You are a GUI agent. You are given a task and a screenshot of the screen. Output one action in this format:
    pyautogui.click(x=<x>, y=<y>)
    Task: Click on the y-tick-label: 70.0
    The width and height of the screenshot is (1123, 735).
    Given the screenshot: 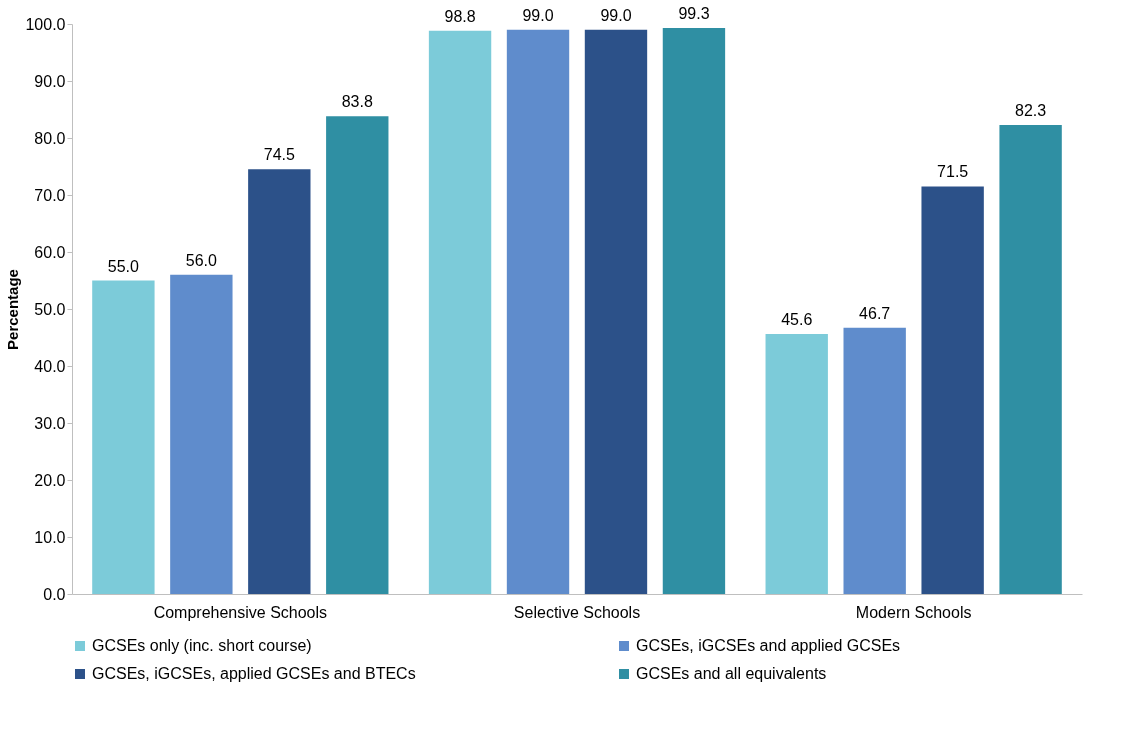 What is the action you would take?
    pyautogui.click(x=50, y=195)
    